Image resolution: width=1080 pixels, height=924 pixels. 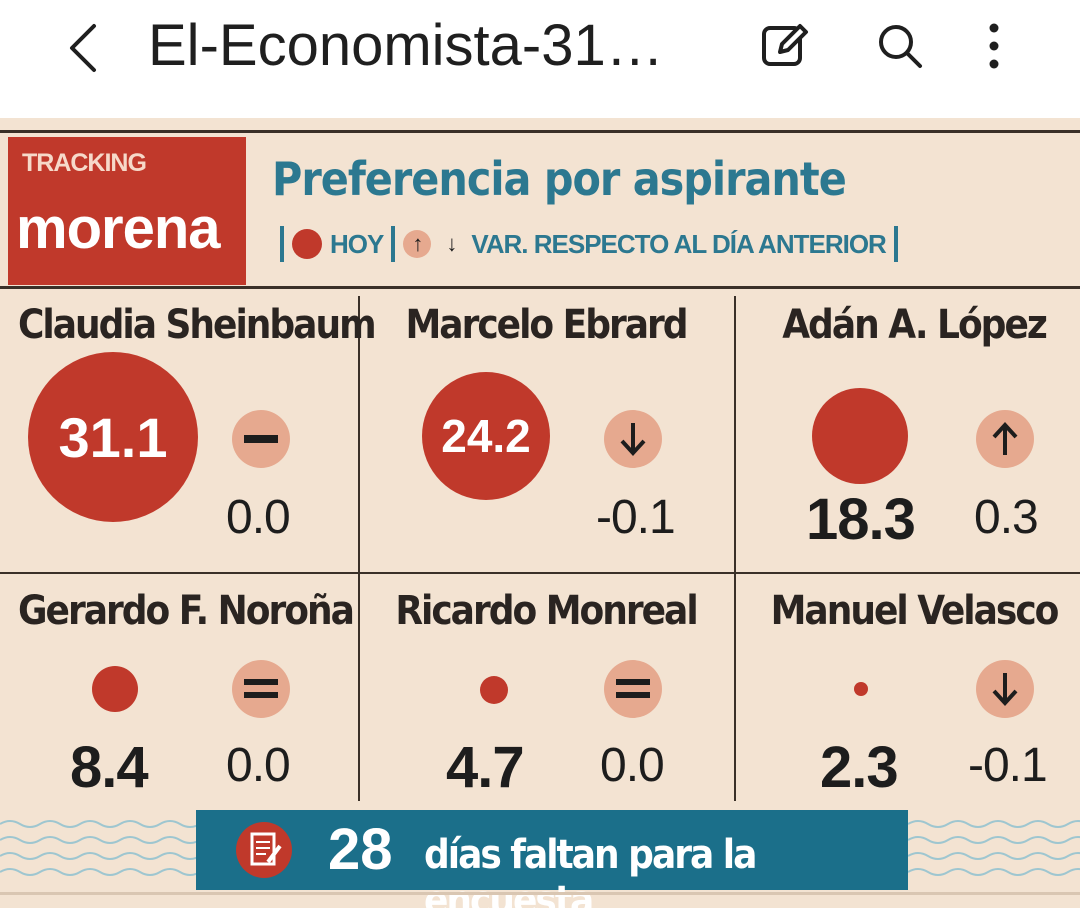 I want to click on candidate-name: Ricardo Monreal, so click(x=546, y=611).